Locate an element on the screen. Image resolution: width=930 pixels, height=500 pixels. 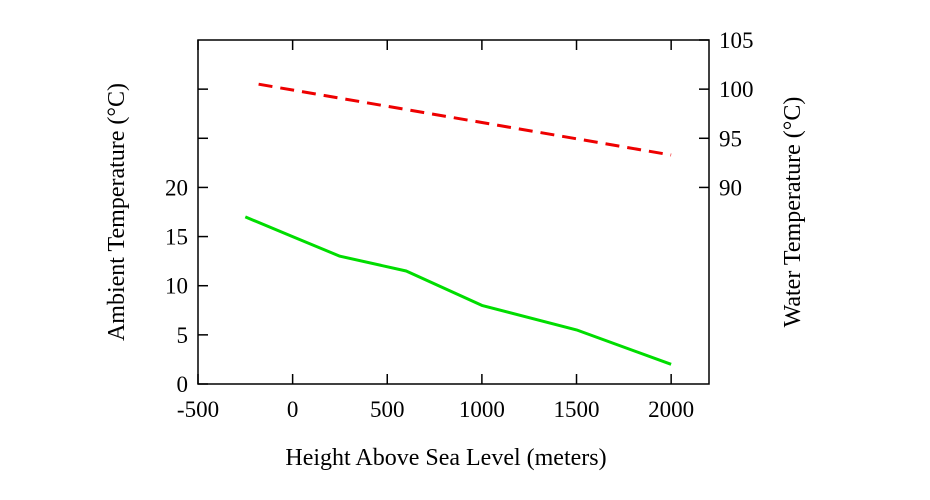
x-tick-label: 1000 is located at coordinates (482, 409).